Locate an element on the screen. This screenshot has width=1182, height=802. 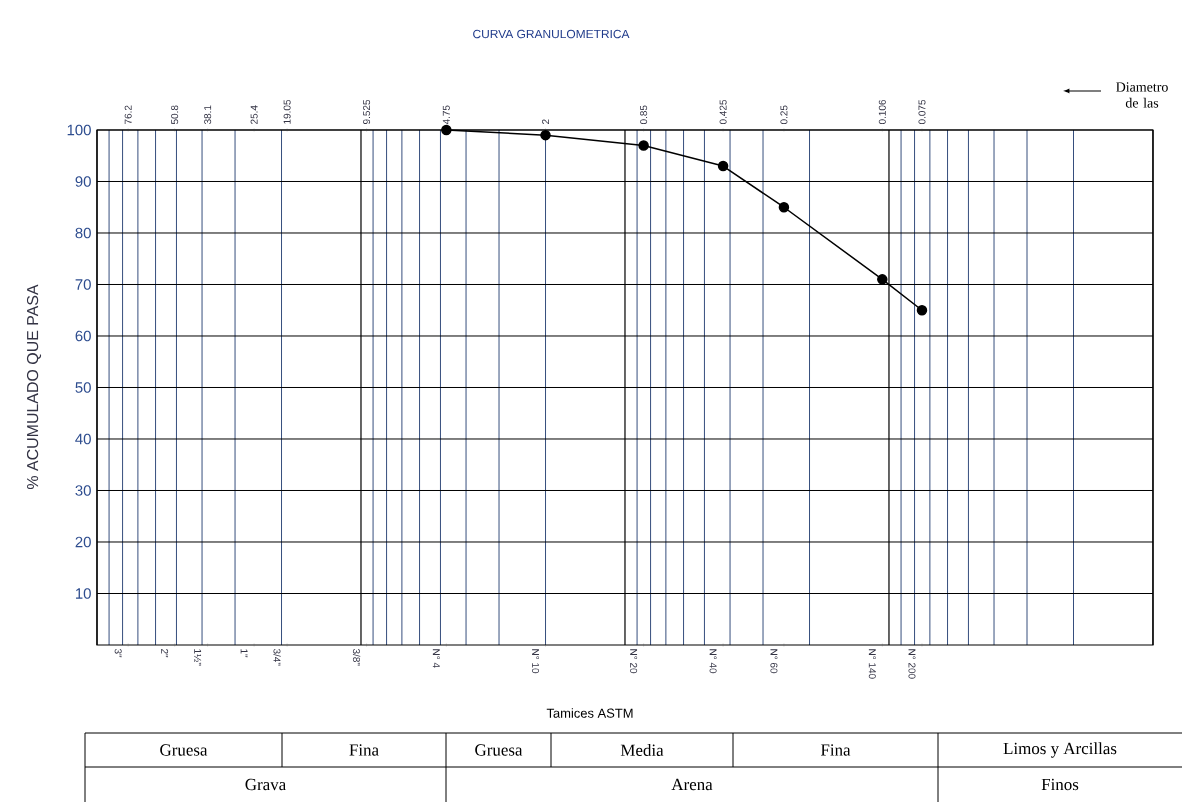
x-tick-label: 19.05 is located at coordinates (287, 111).